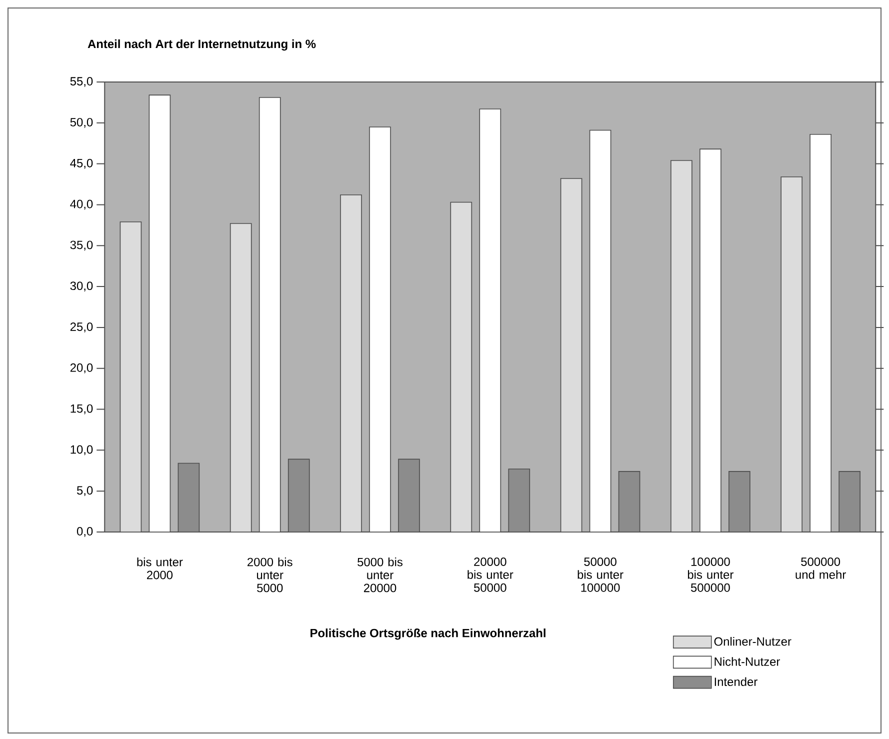 The height and width of the screenshot is (739, 889). Describe the element at coordinates (491, 575) in the screenshot. I see `x-tick-label: 20000 bis unter 50000` at that location.